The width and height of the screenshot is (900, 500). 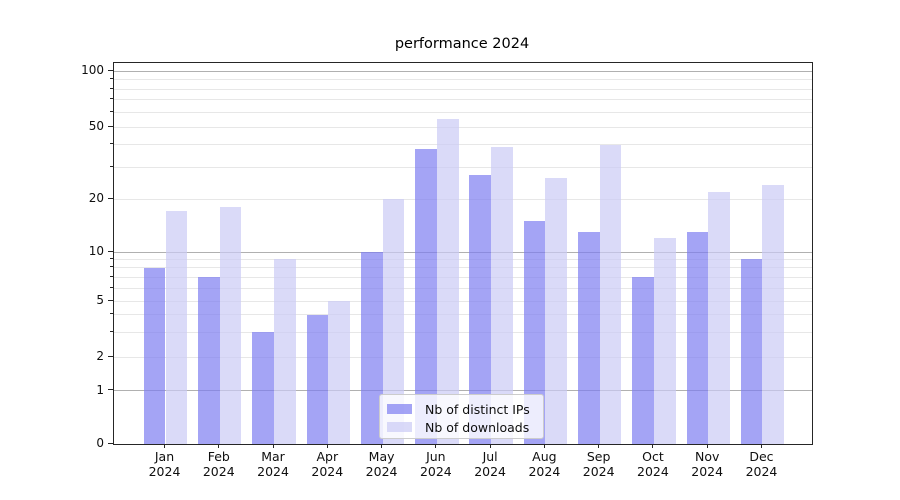 I want to click on x-tick-month: Jul, so click(x=490, y=456).